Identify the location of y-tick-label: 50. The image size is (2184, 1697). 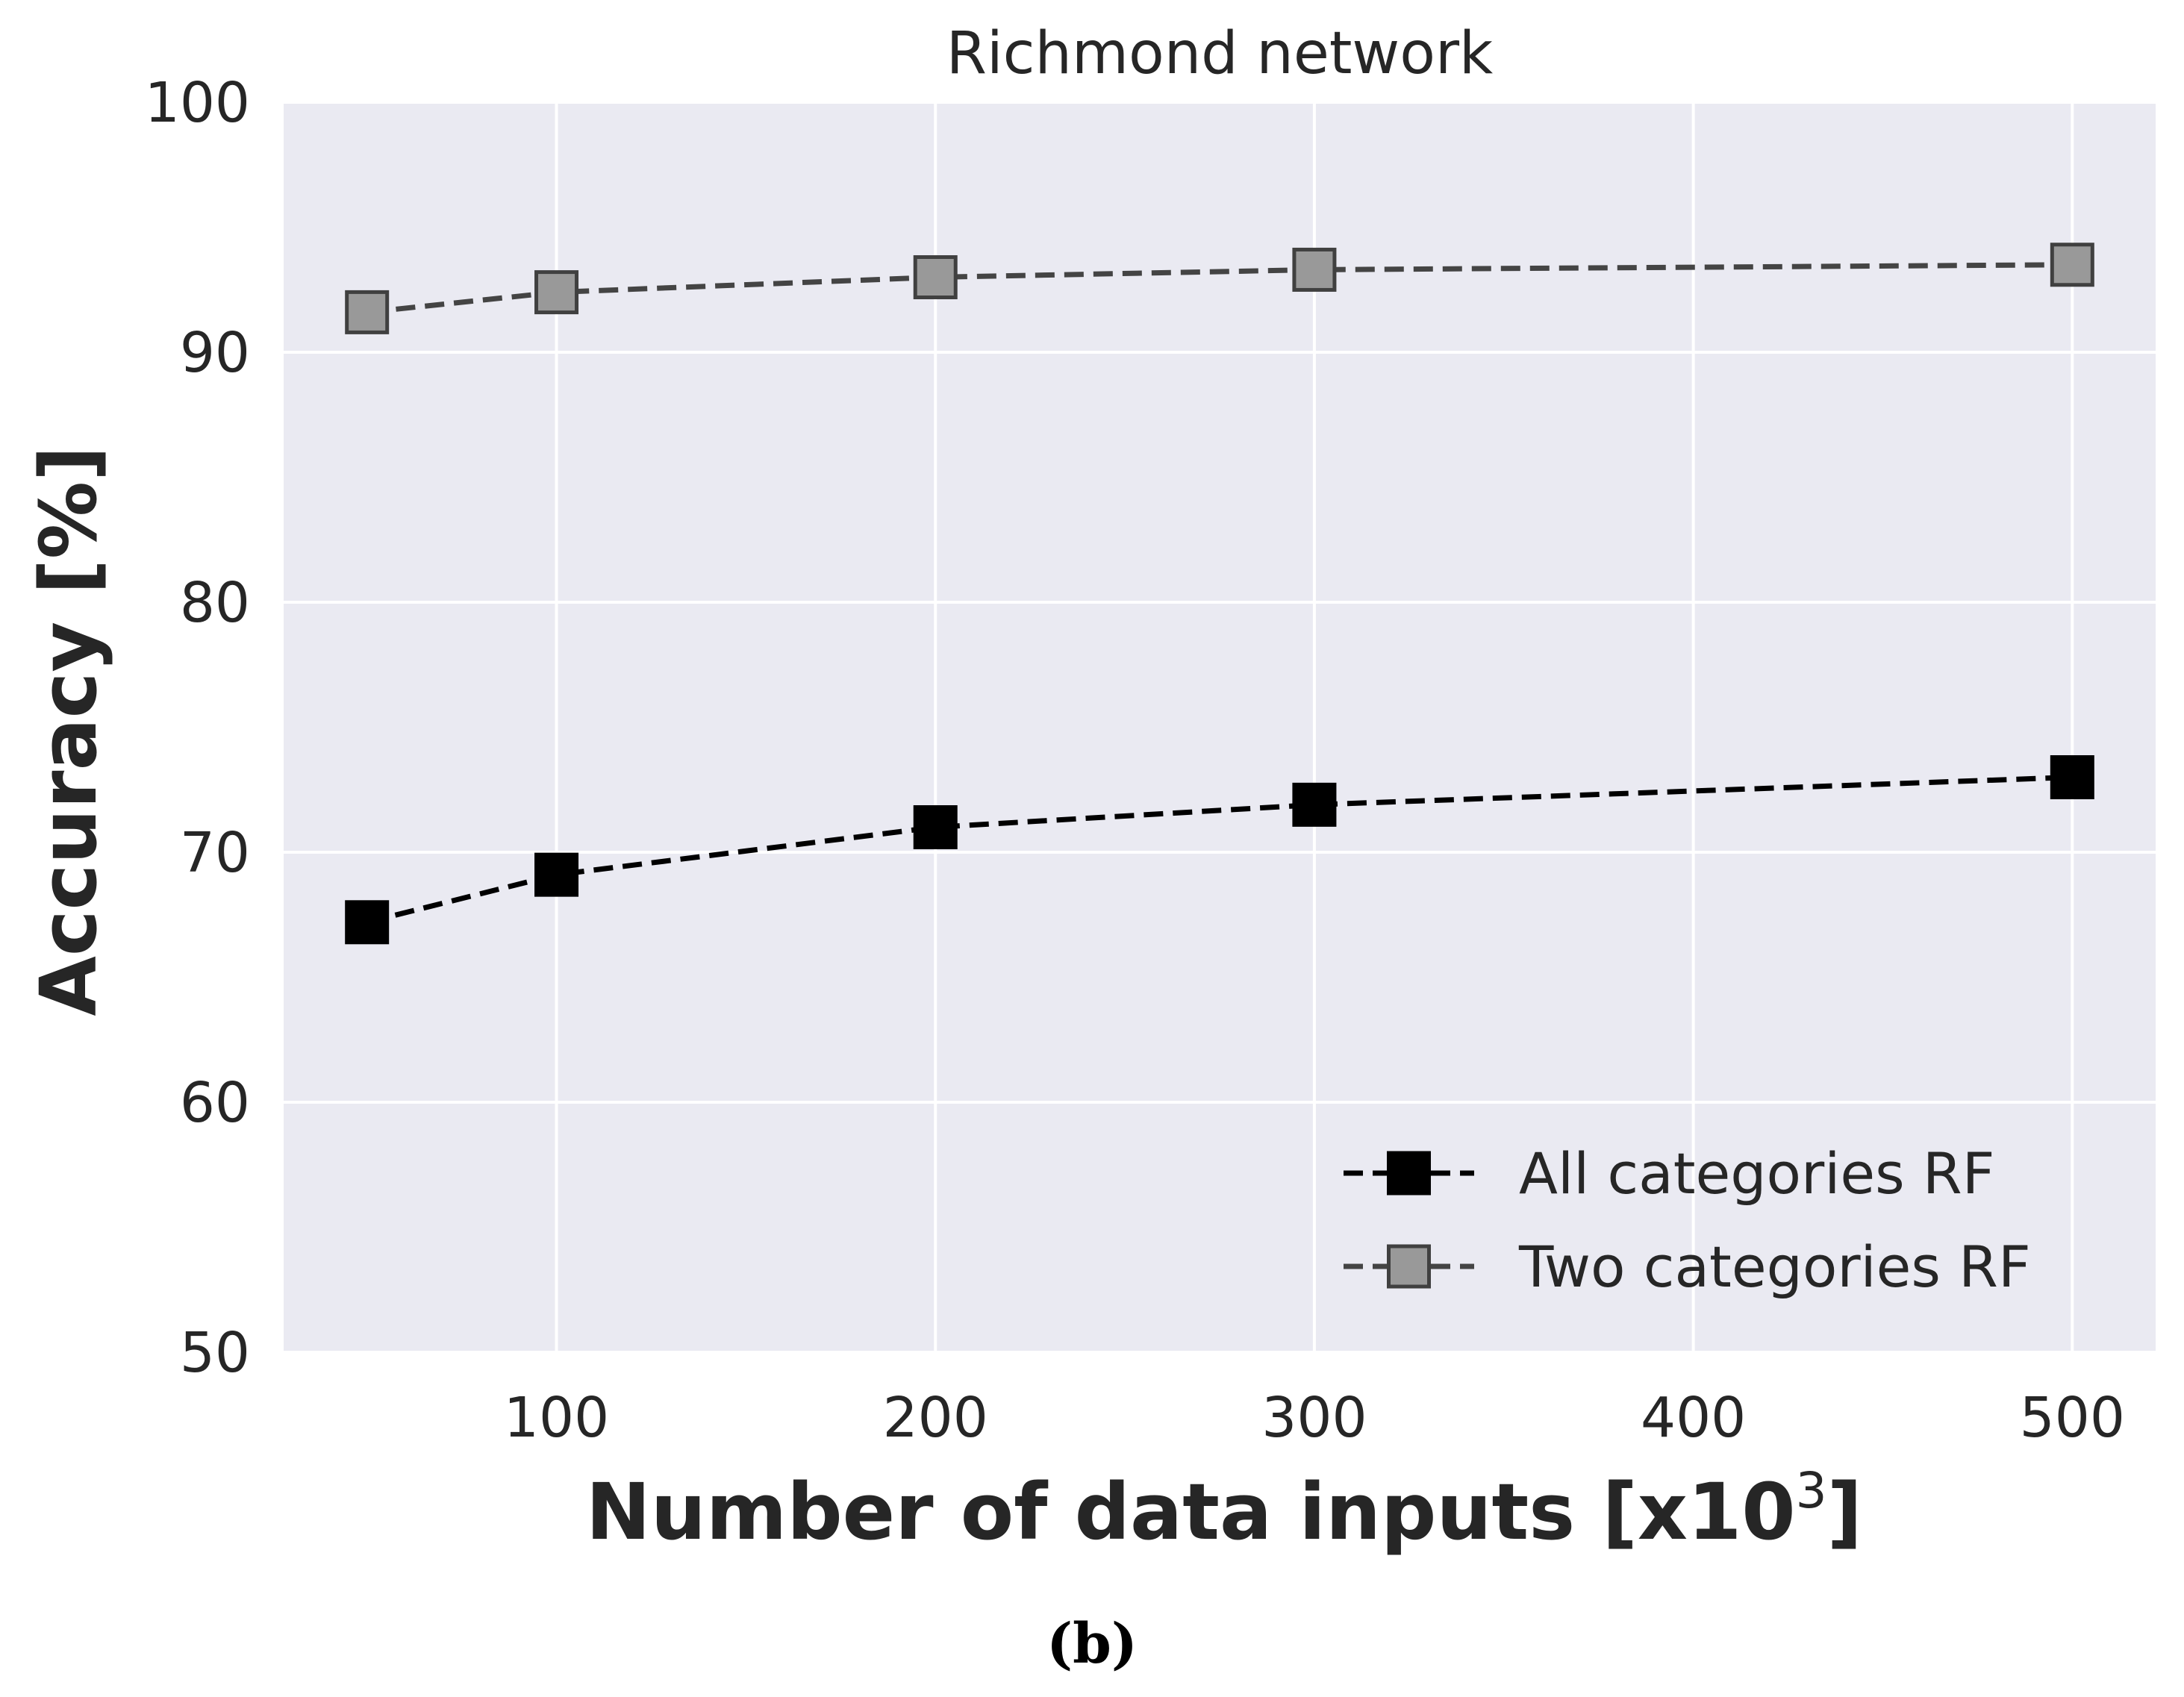
(215, 1353).